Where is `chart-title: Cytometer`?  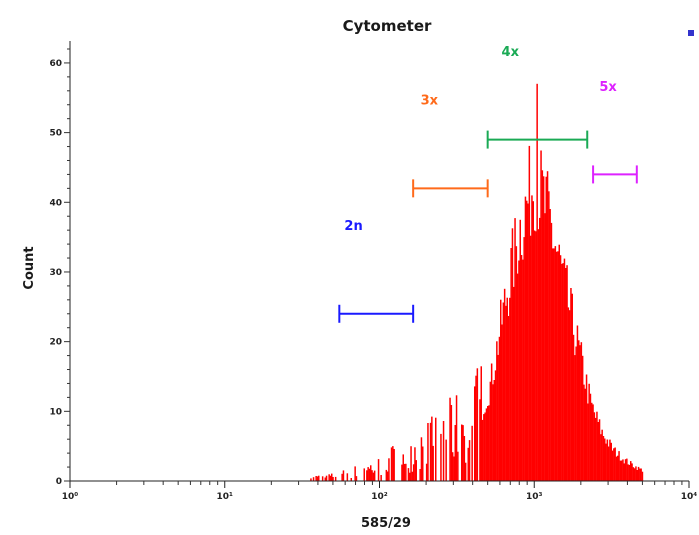
chart-title: Cytometer is located at coordinates (387, 26).